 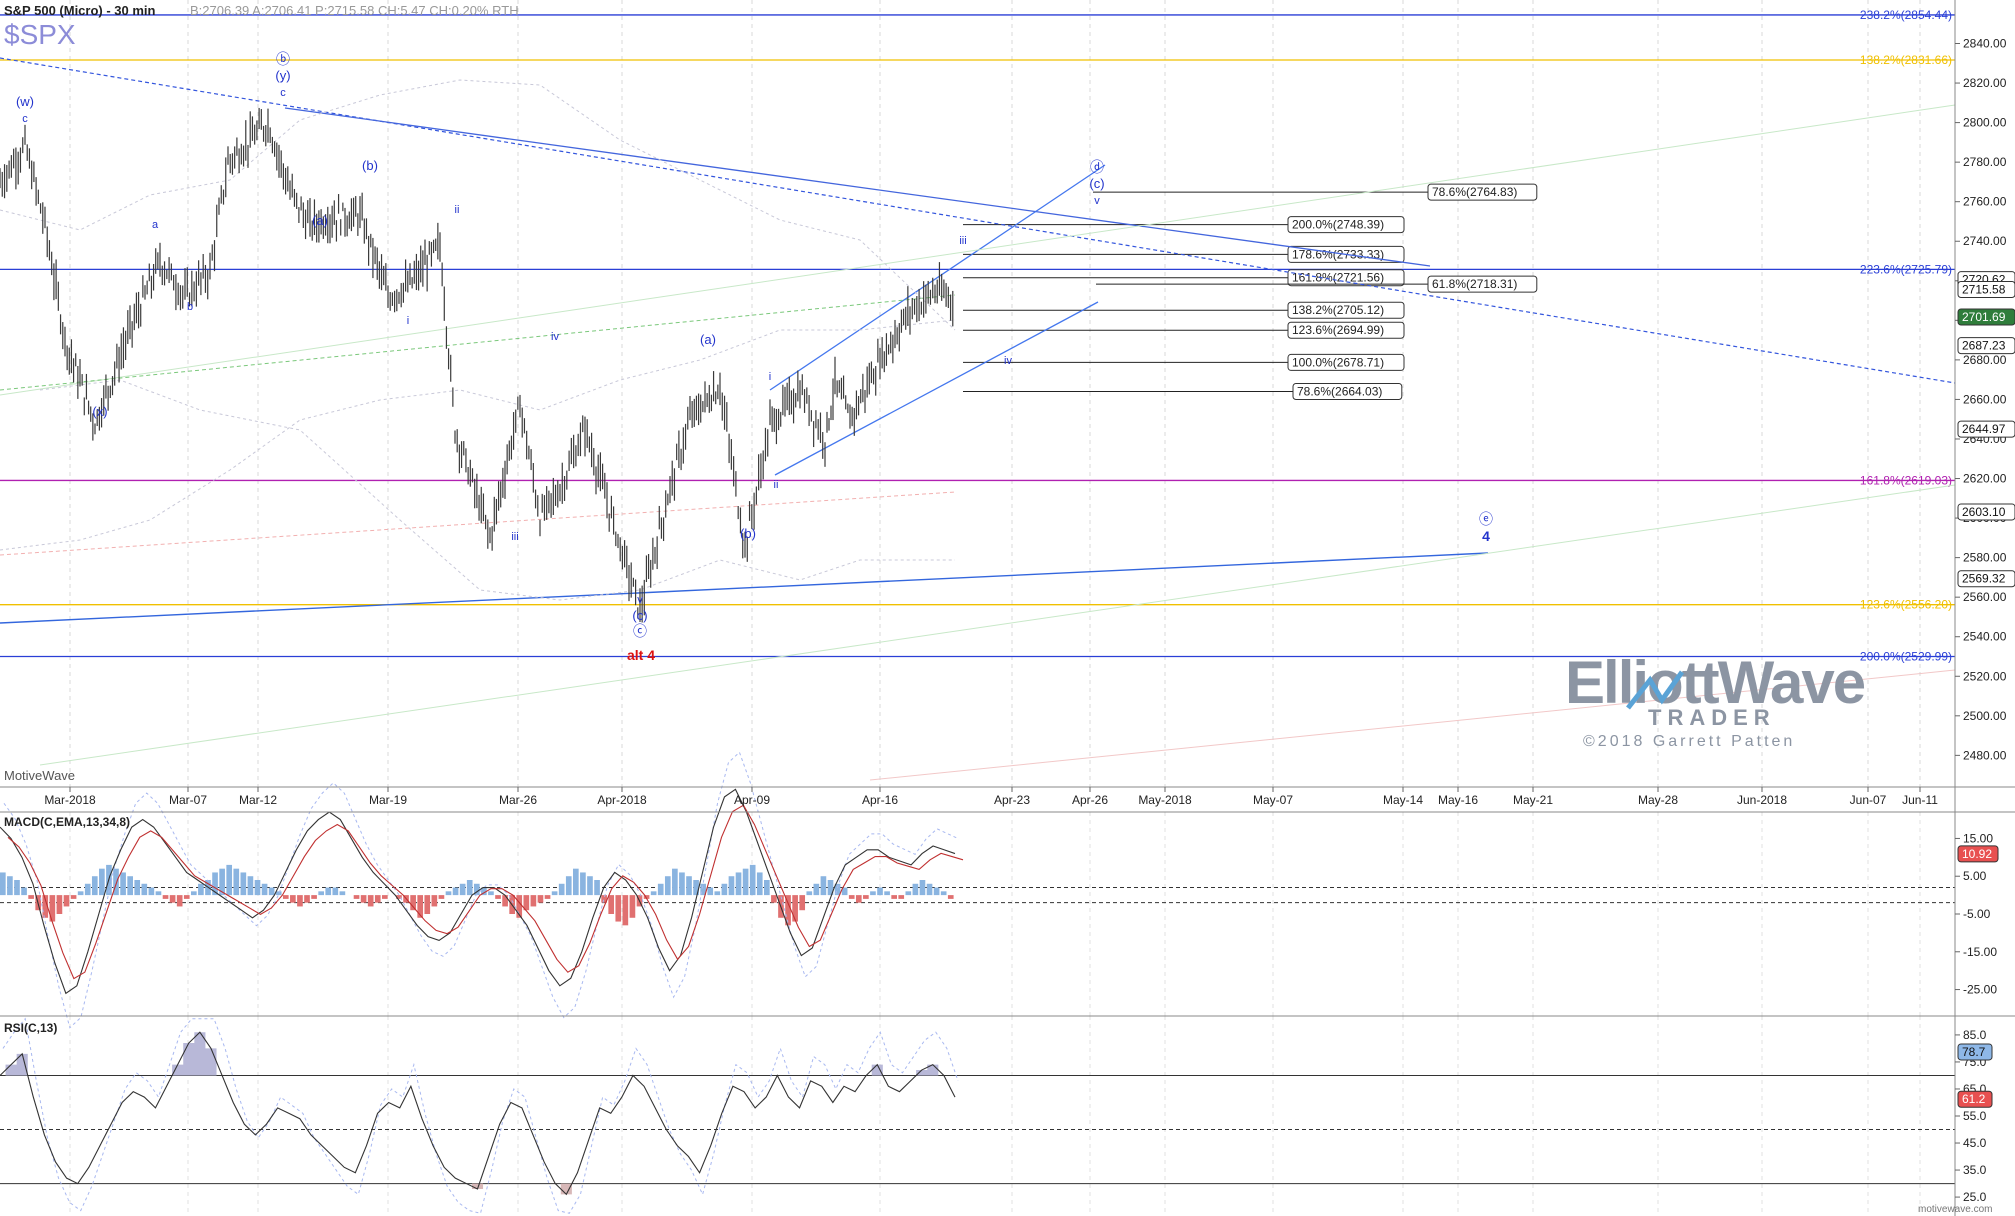 What do you see at coordinates (70, 800) in the screenshot?
I see `x-tick-label: Mar-2018` at bounding box center [70, 800].